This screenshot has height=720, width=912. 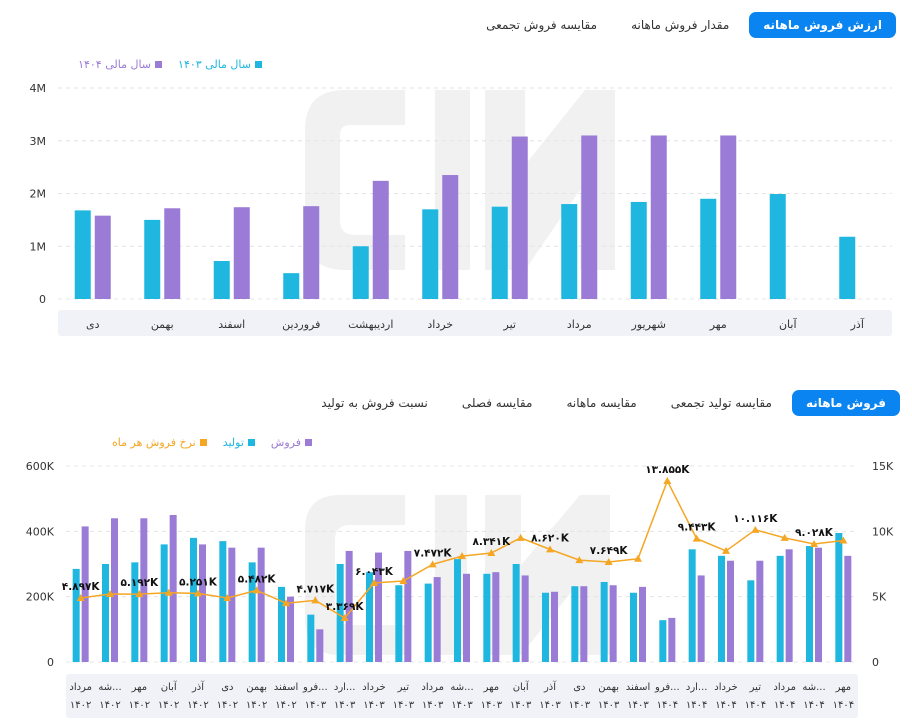 I want to click on tab-monthly-sales-value: ارزش فروش ماهانه, so click(x=822, y=25).